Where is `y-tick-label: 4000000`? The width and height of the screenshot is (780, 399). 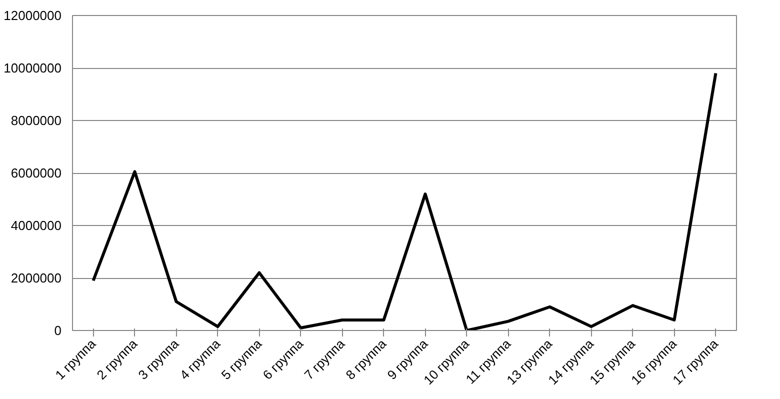
y-tick-label: 4000000 is located at coordinates (36, 225).